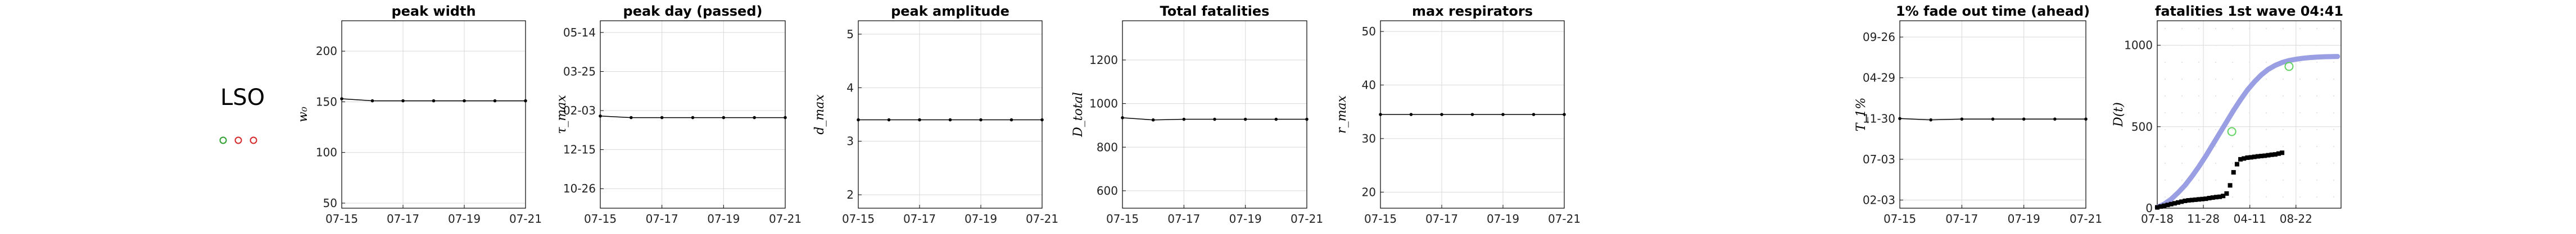 The height and width of the screenshot is (234, 2576). Describe the element at coordinates (2157, 219) in the screenshot. I see `x-tick-label: 07-18` at that location.